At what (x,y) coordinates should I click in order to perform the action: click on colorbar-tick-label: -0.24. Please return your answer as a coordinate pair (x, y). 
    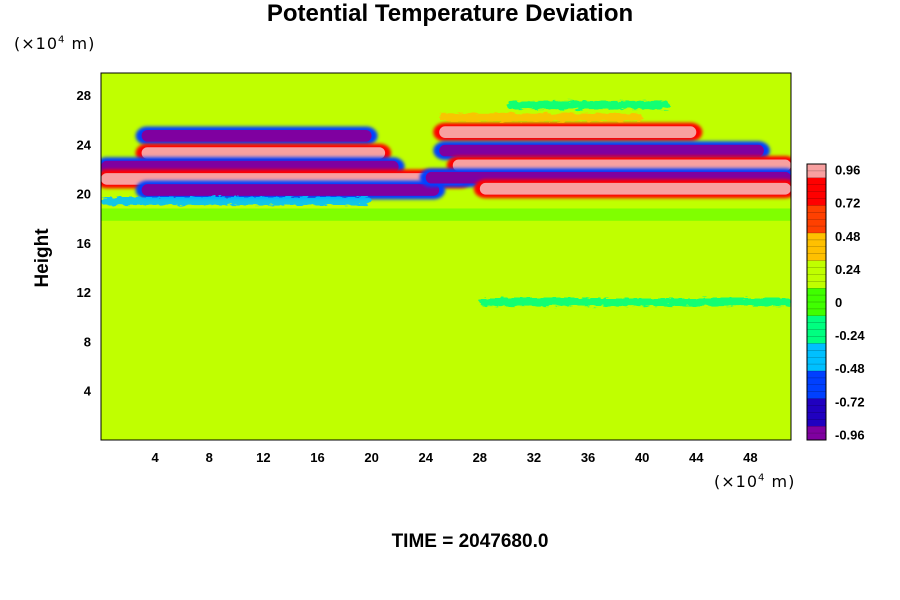
    Looking at the image, I should click on (850, 335).